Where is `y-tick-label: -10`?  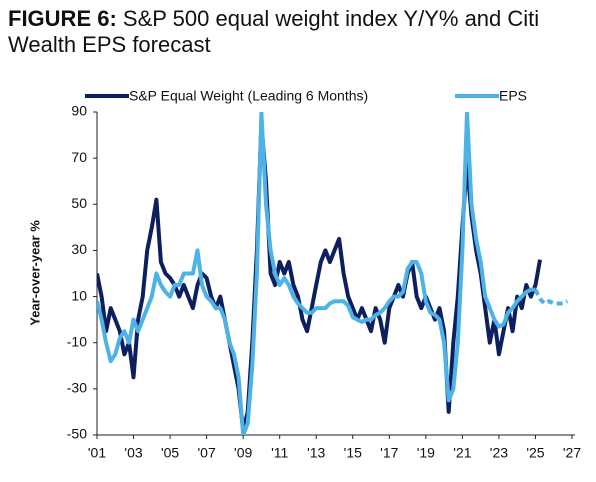 y-tick-label: -10 is located at coordinates (77, 341).